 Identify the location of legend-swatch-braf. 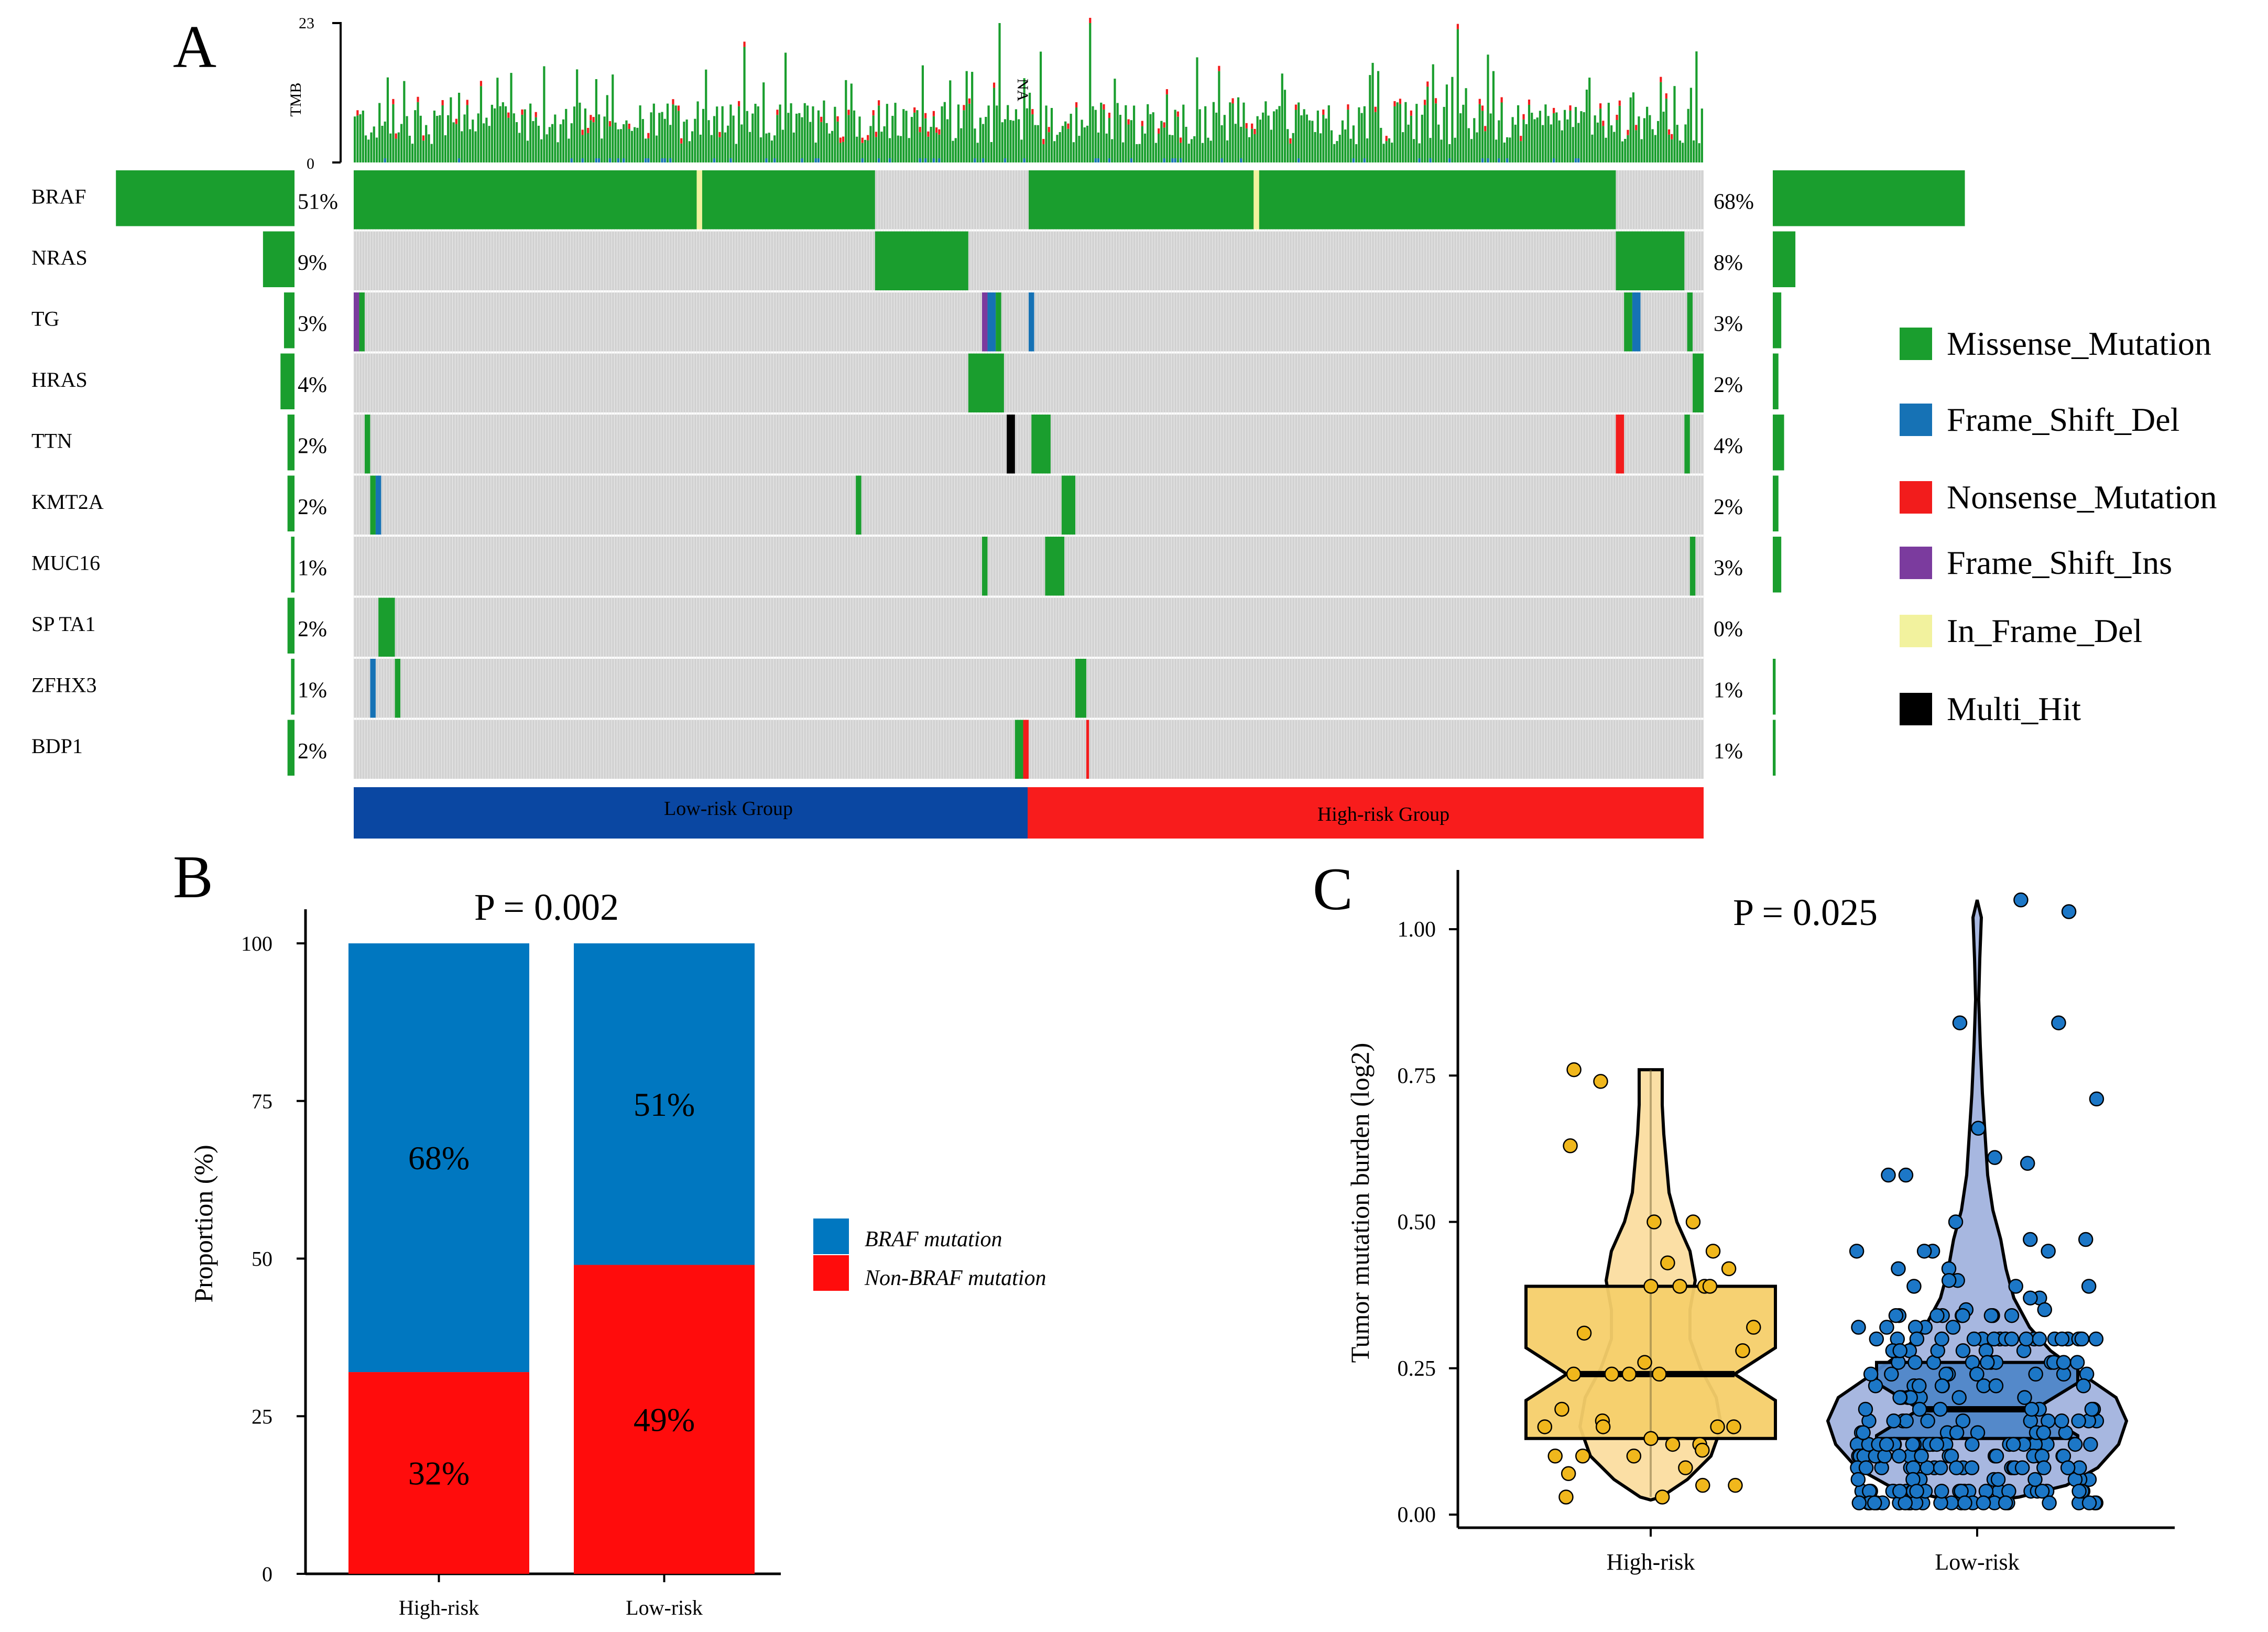
(831, 1236).